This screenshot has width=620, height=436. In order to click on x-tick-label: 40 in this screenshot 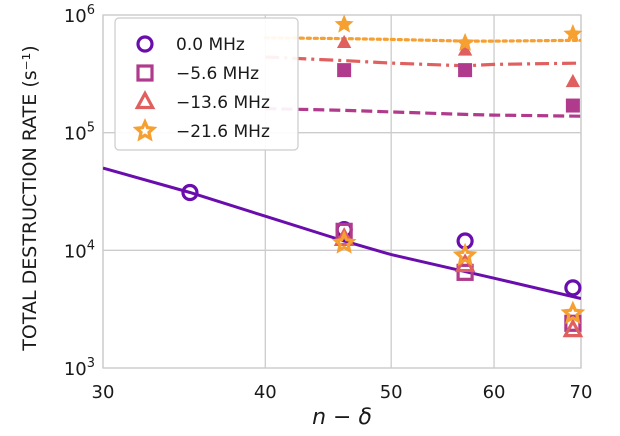, I will do `click(265, 392)`.